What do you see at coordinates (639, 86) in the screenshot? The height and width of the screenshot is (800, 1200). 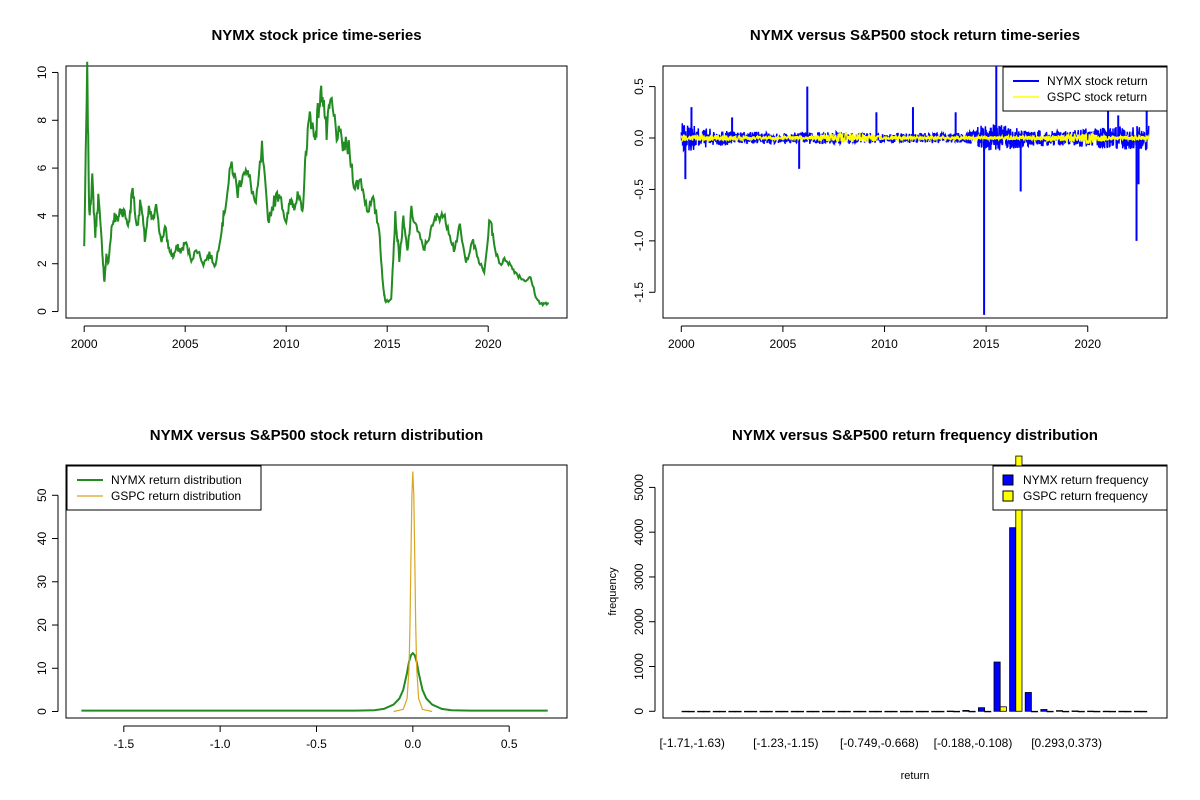 I see `y-tick-label: 0.5` at bounding box center [639, 86].